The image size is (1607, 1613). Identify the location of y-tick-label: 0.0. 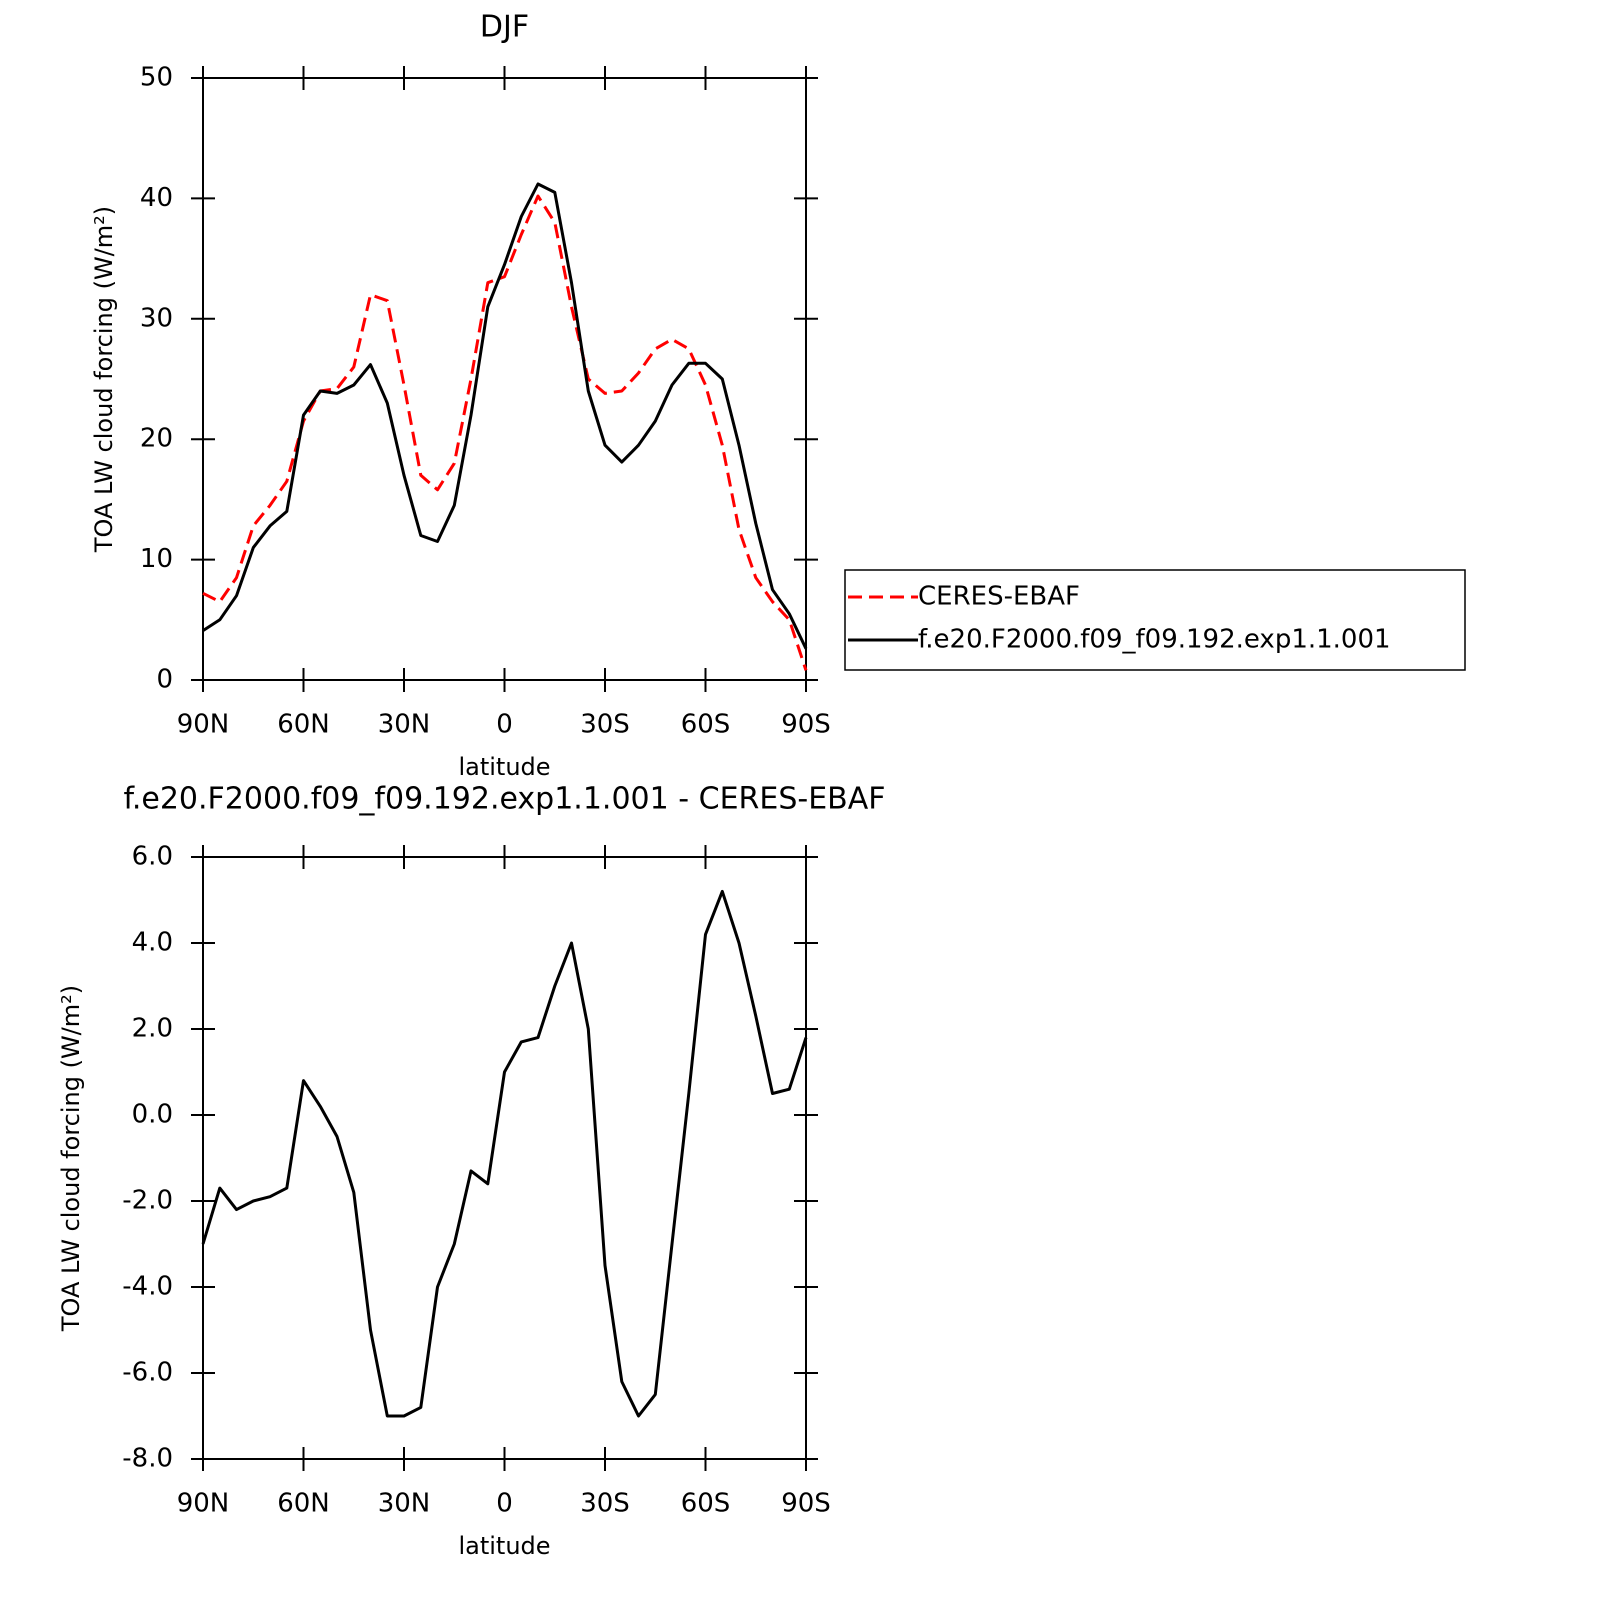
(152, 1115).